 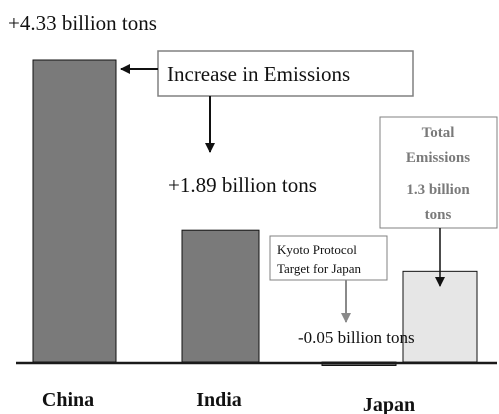 I want to click on increase-callout-box, so click(x=285, y=73).